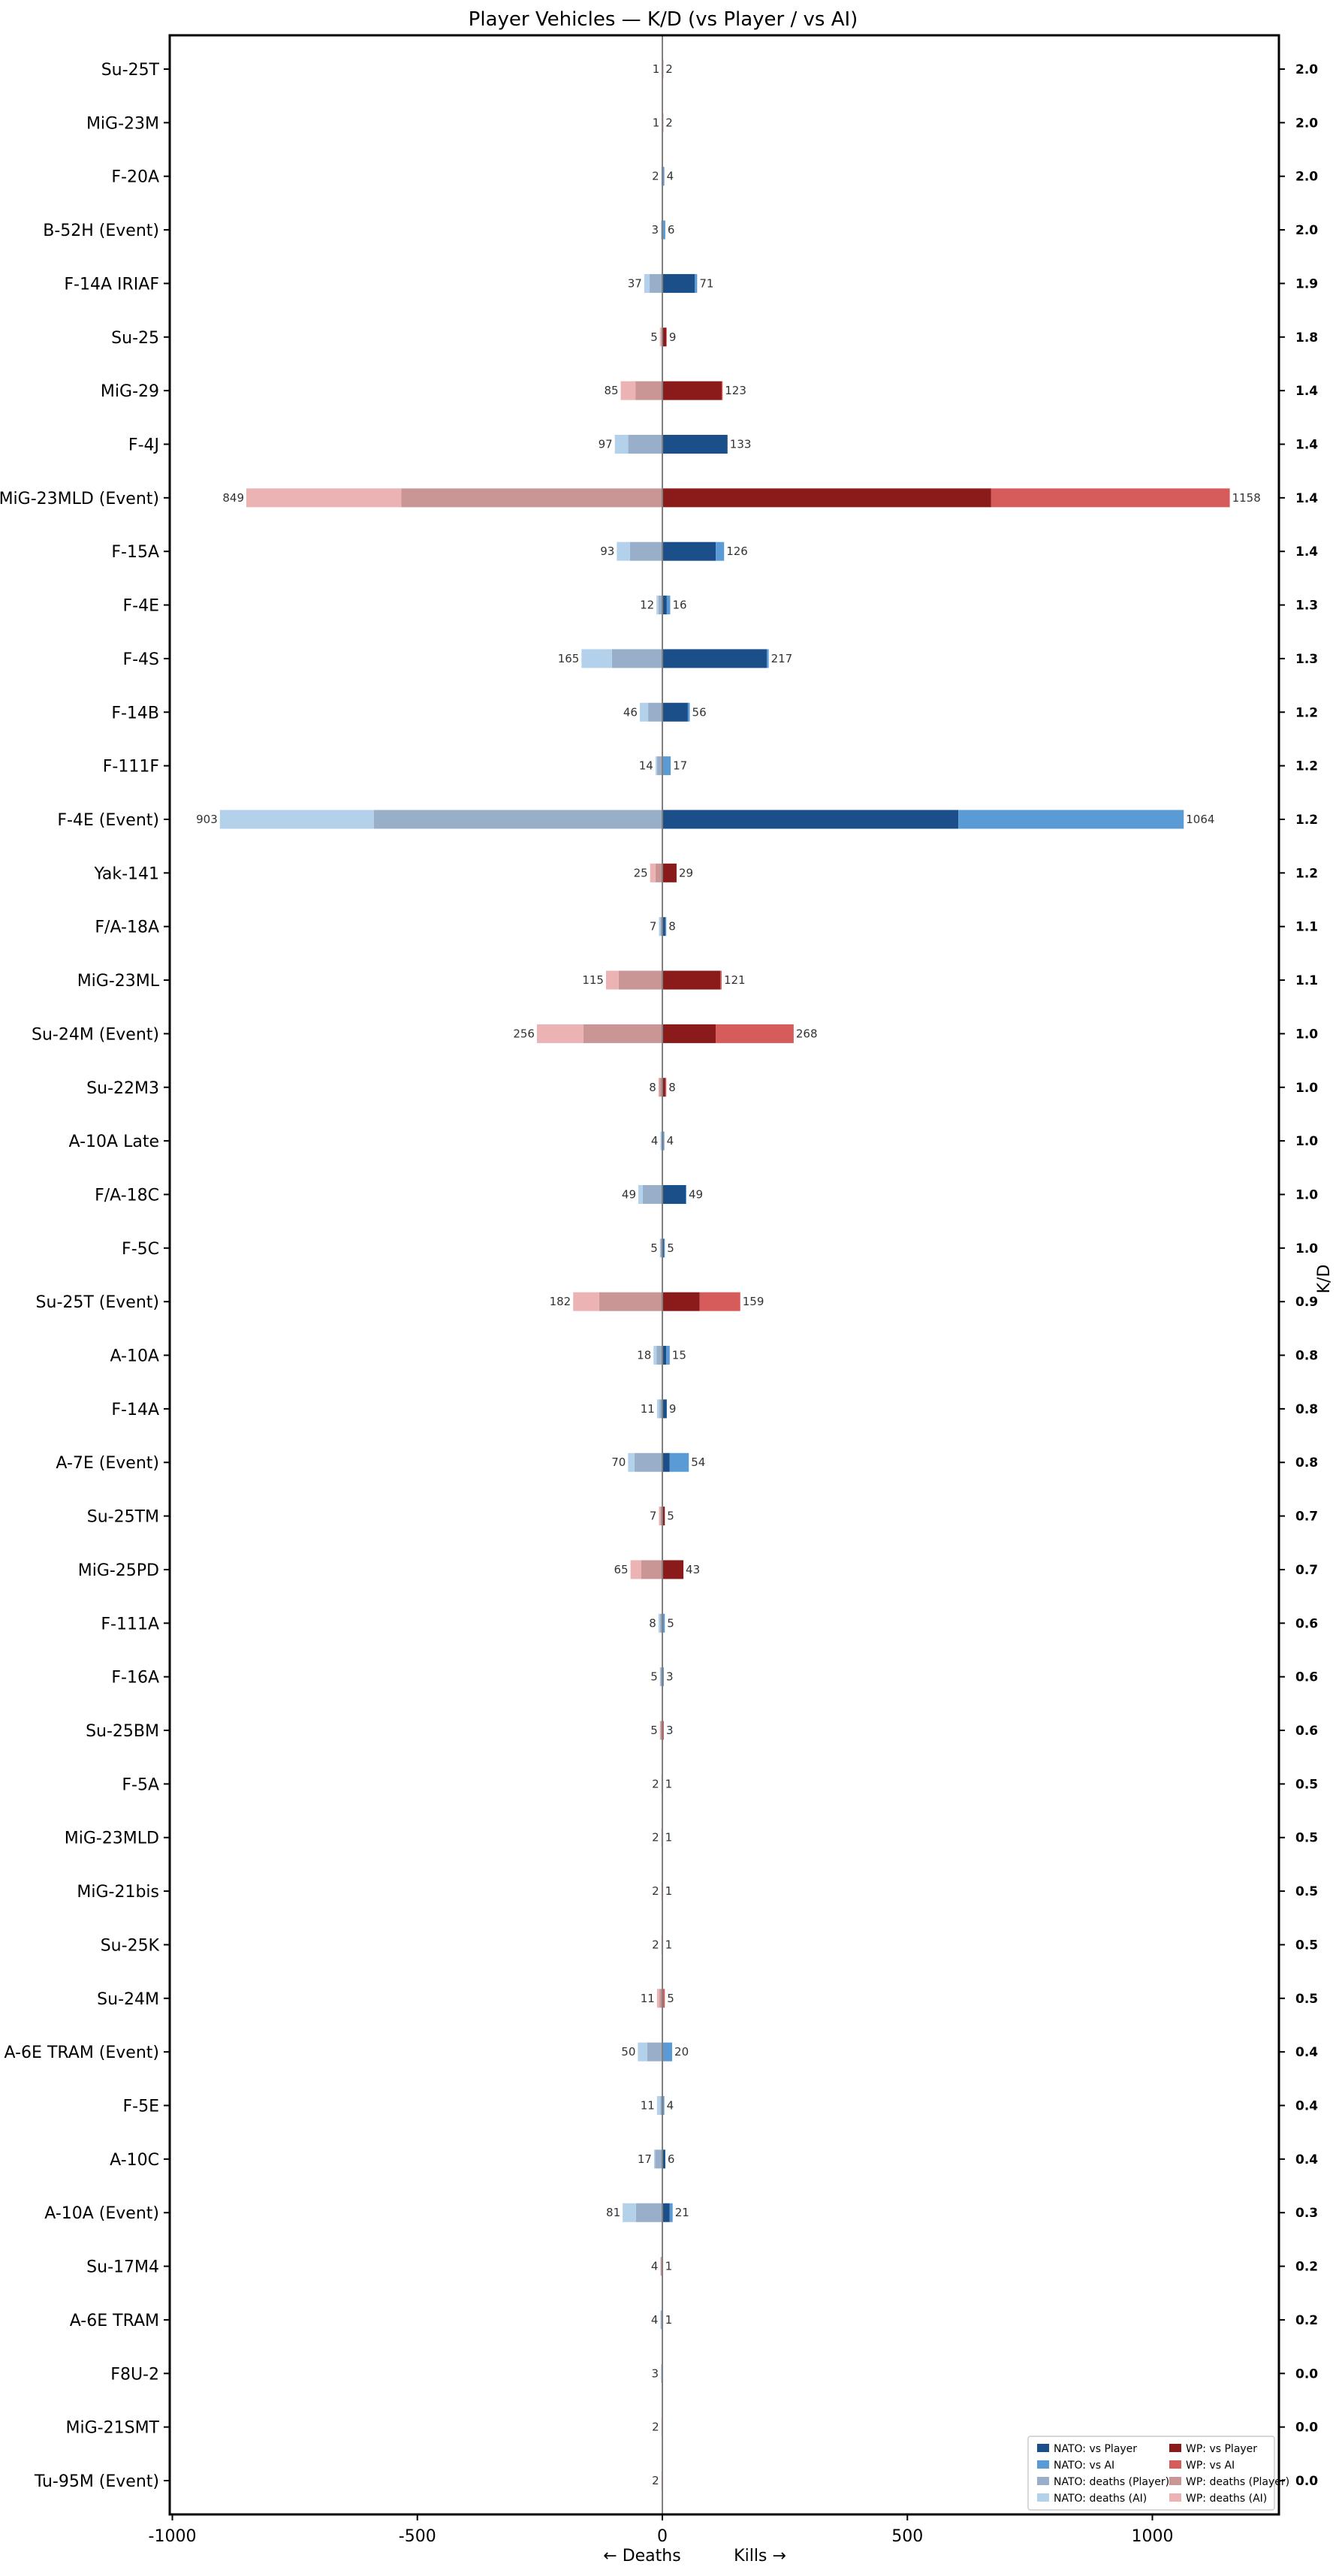 The image size is (1342, 2576). I want to click on y-tick-label: MiG-23M, so click(122, 123).